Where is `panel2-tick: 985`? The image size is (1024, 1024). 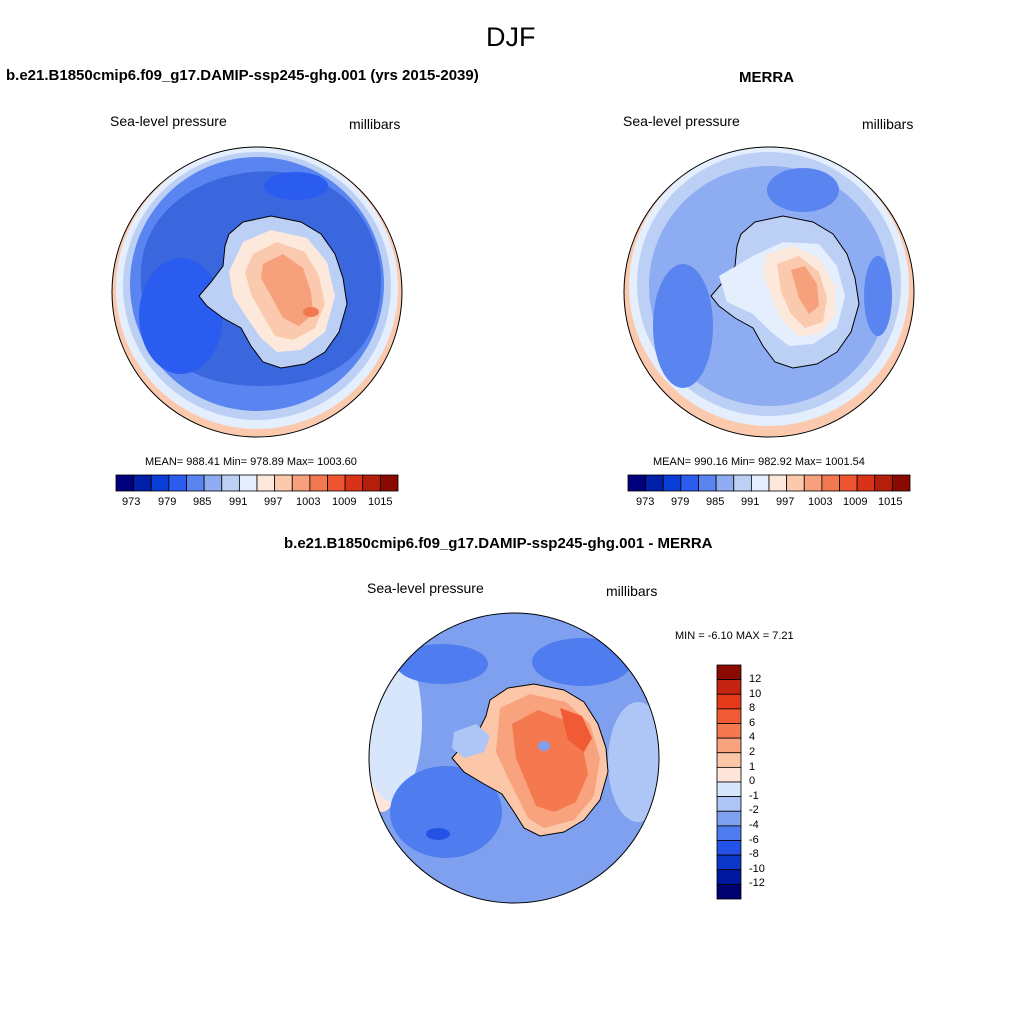
panel2-tick: 985 is located at coordinates (715, 502).